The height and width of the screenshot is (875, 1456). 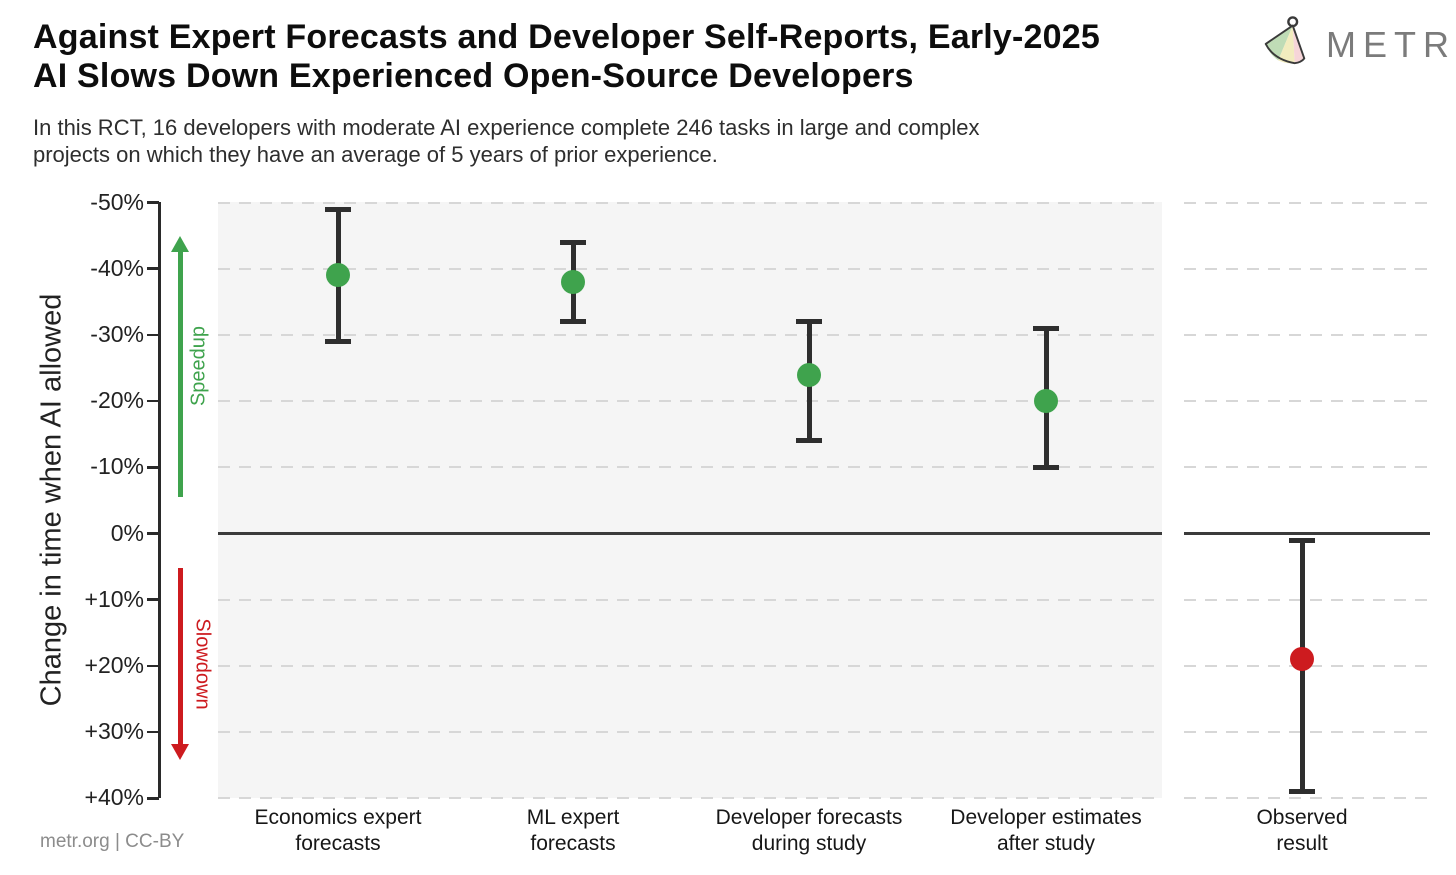 I want to click on slowdown-arrow-head-icon, so click(x=180, y=752).